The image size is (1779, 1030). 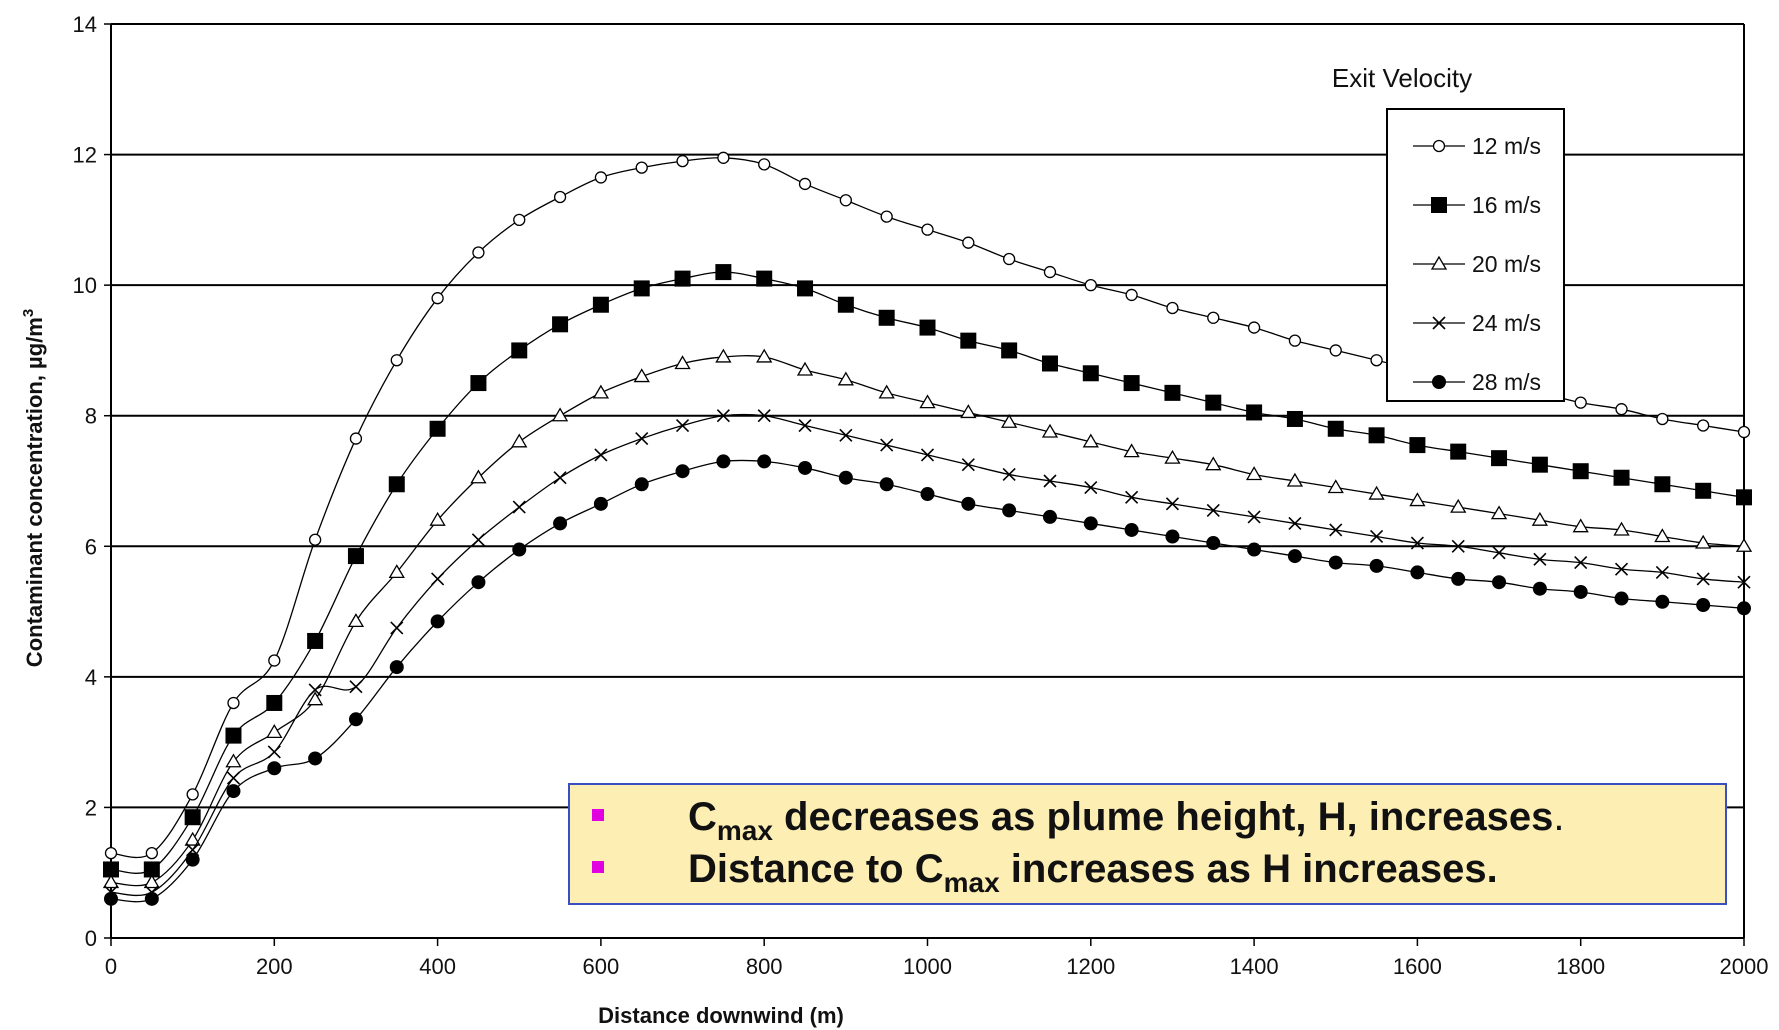 What do you see at coordinates (971, 882) in the screenshot?
I see `cmax-subscript: max` at bounding box center [971, 882].